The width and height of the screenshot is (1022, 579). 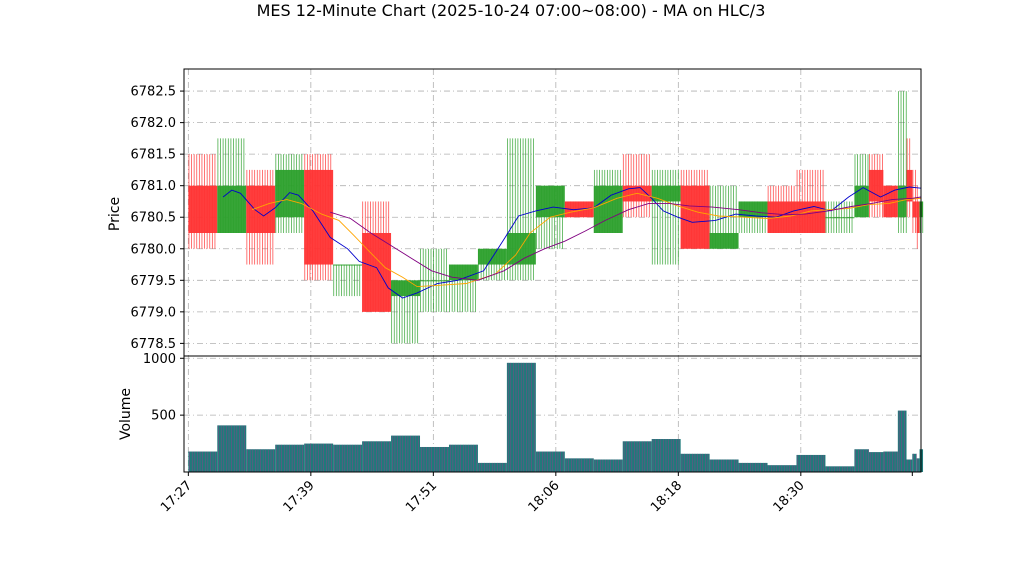 I want to click on price-tick-label: 6779.5, so click(x=154, y=281).